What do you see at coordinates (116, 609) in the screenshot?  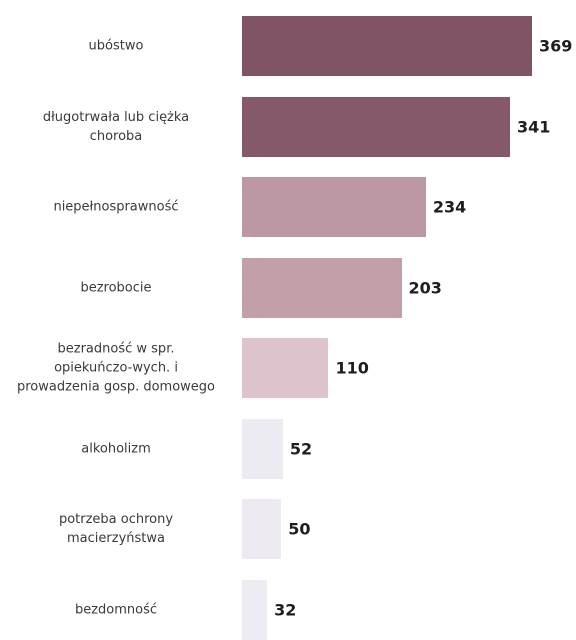 I see `category-label: bezdomność` at bounding box center [116, 609].